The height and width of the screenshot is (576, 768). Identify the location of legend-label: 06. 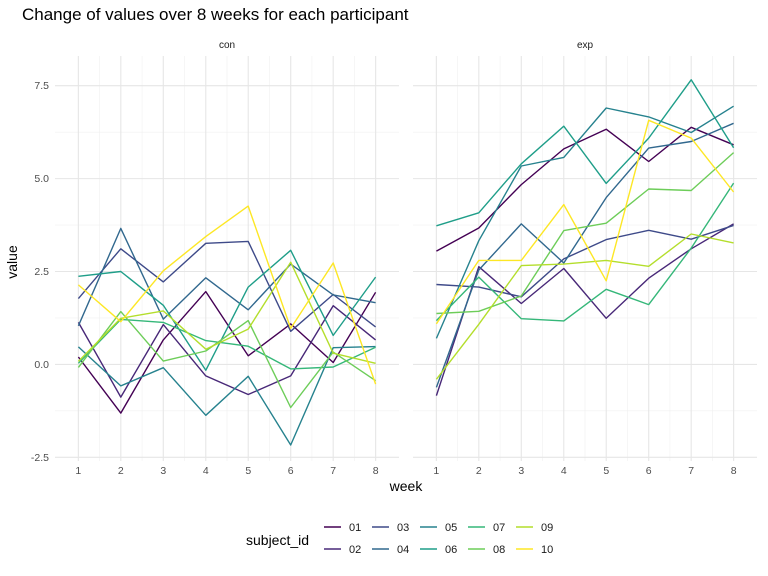
(451, 550).